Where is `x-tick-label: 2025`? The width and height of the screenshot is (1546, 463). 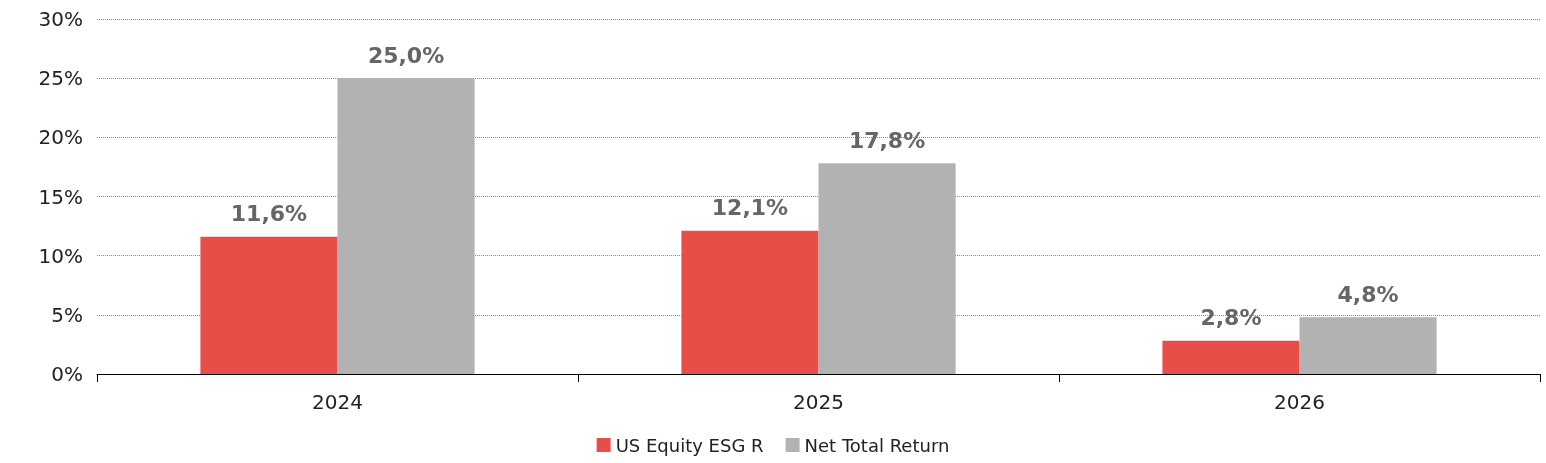 x-tick-label: 2025 is located at coordinates (818, 402).